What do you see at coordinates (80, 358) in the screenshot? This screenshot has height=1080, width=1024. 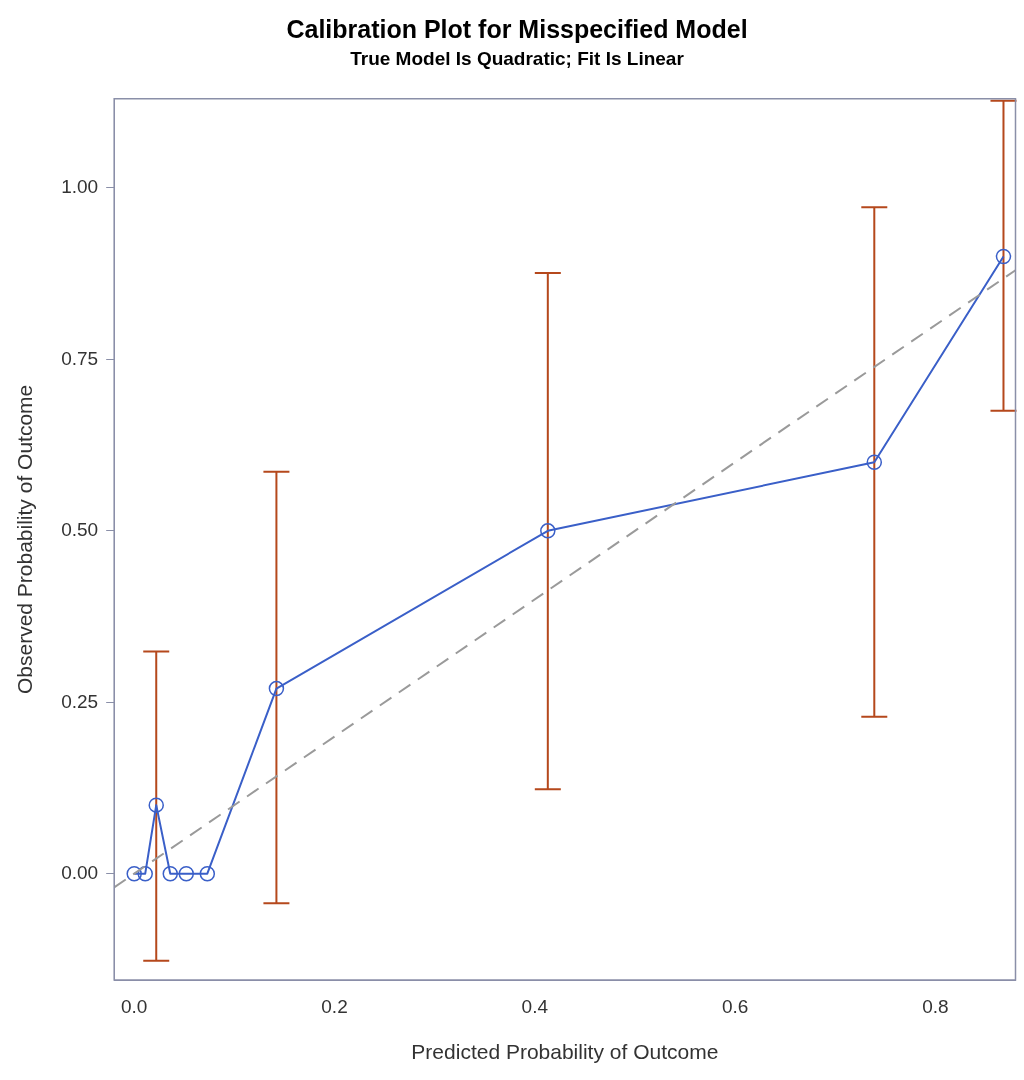 I see `y-tick-label: 0.75` at bounding box center [80, 358].